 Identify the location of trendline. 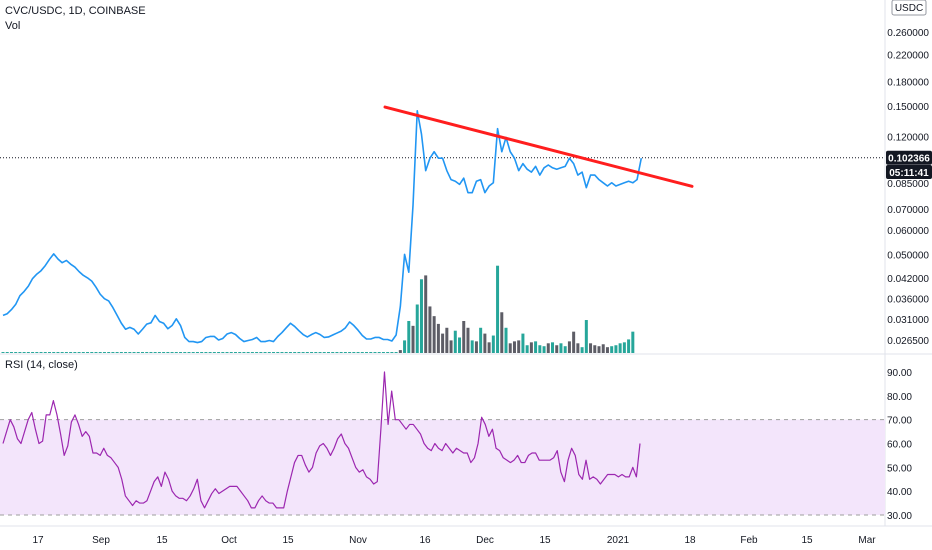
(538, 146).